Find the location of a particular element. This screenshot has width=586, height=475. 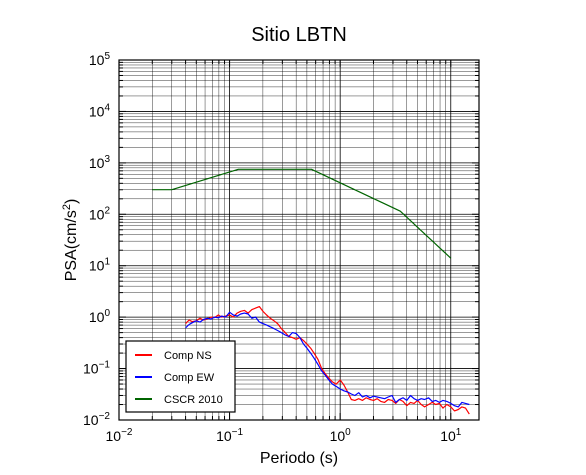

y-tick-label: 10⁴ is located at coordinates (100, 110).